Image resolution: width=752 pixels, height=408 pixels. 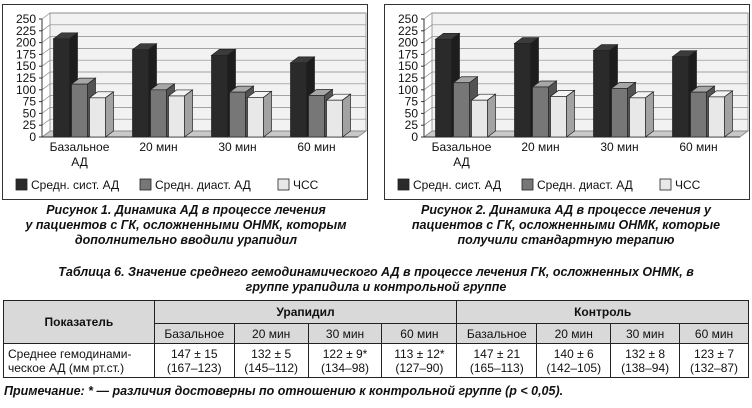 I want to click on x-tick-label: Базальное, so click(x=462, y=147).